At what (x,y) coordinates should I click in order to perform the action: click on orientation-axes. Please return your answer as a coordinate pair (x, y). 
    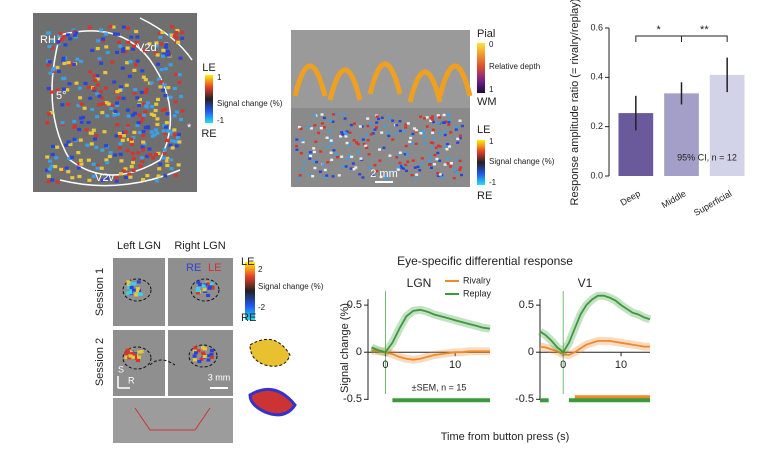
    Looking at the image, I should click on (123, 382).